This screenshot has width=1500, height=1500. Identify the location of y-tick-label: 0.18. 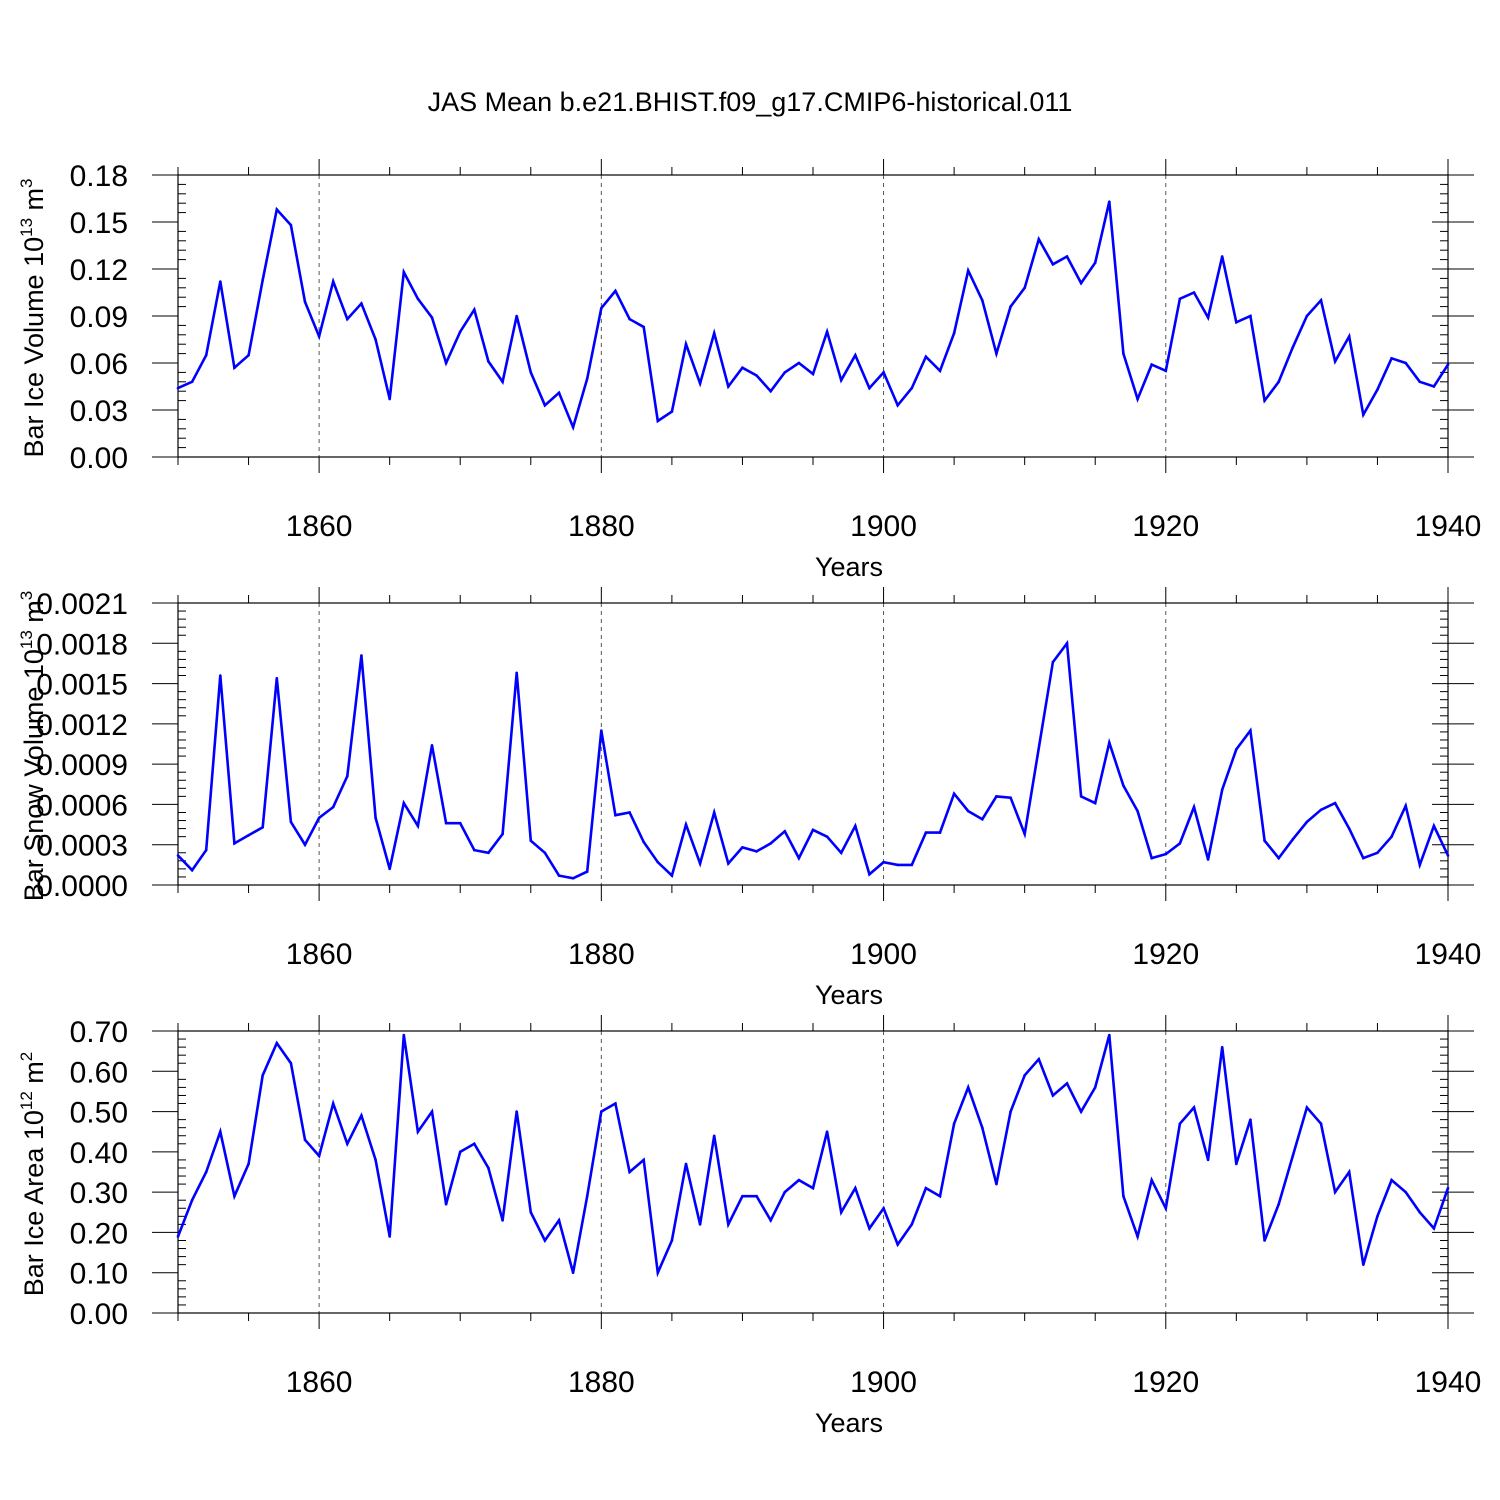
(99, 176).